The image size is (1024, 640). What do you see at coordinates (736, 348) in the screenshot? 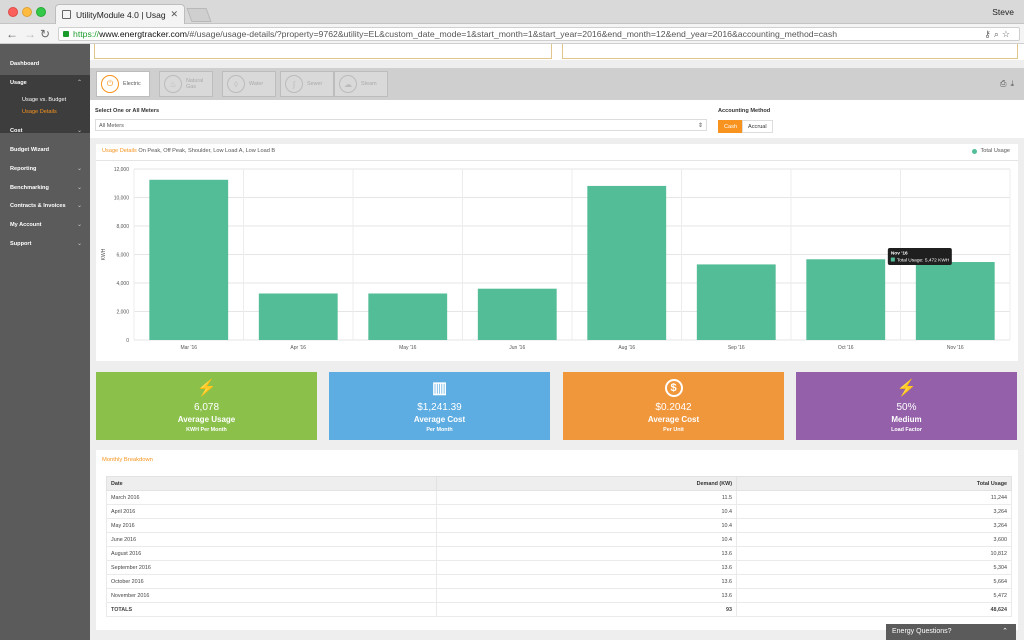
I see `x-tick-label: Sep '16` at bounding box center [736, 348].